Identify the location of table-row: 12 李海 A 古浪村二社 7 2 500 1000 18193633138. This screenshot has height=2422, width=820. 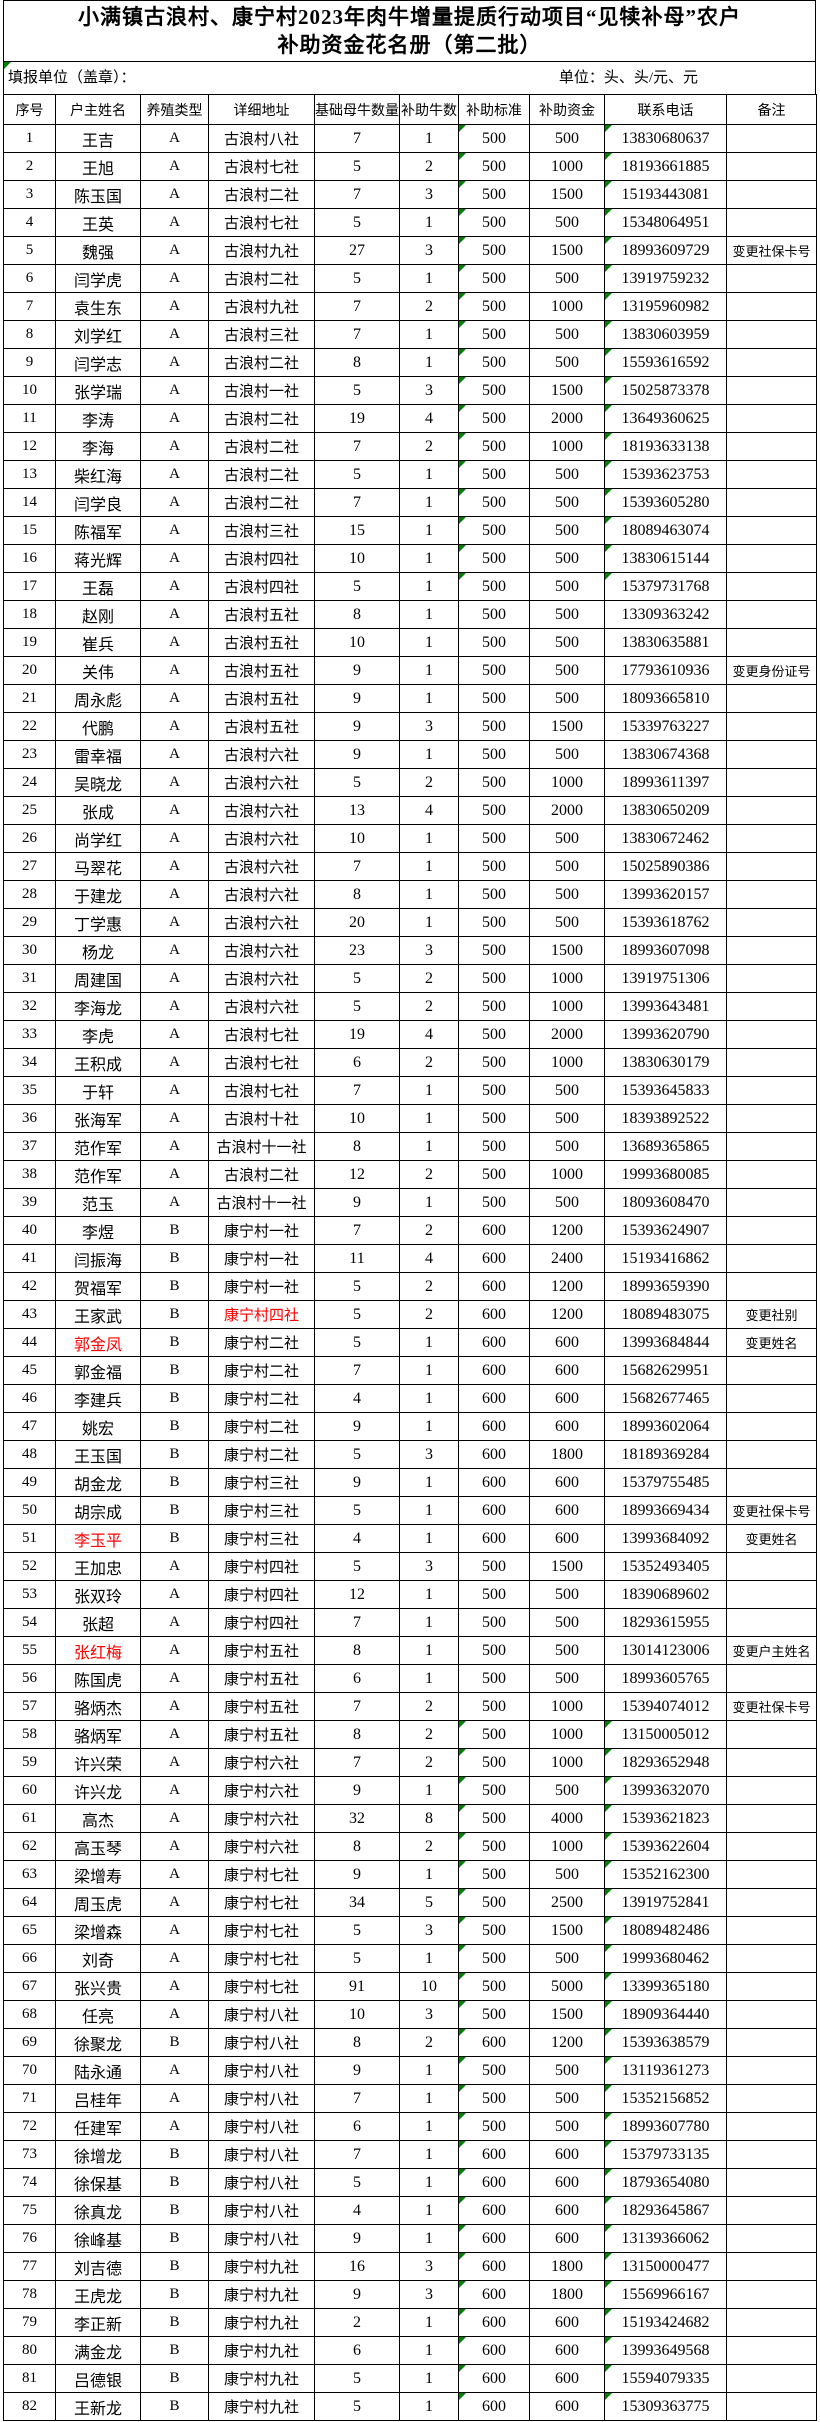
(410, 446).